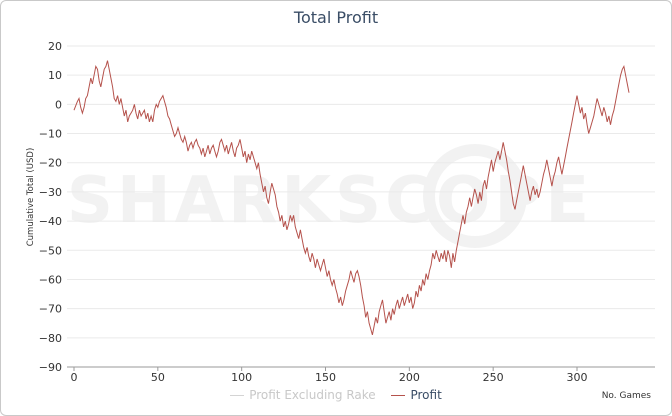 The image size is (672, 416). What do you see at coordinates (237, 395) in the screenshot?
I see `legend-swatch-profit-excluding-rake` at bounding box center [237, 395].